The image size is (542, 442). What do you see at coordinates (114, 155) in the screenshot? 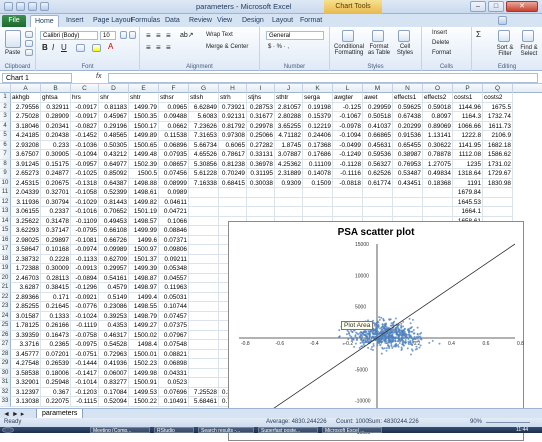
I see `data-cell: 0.43212` at bounding box center [114, 155].